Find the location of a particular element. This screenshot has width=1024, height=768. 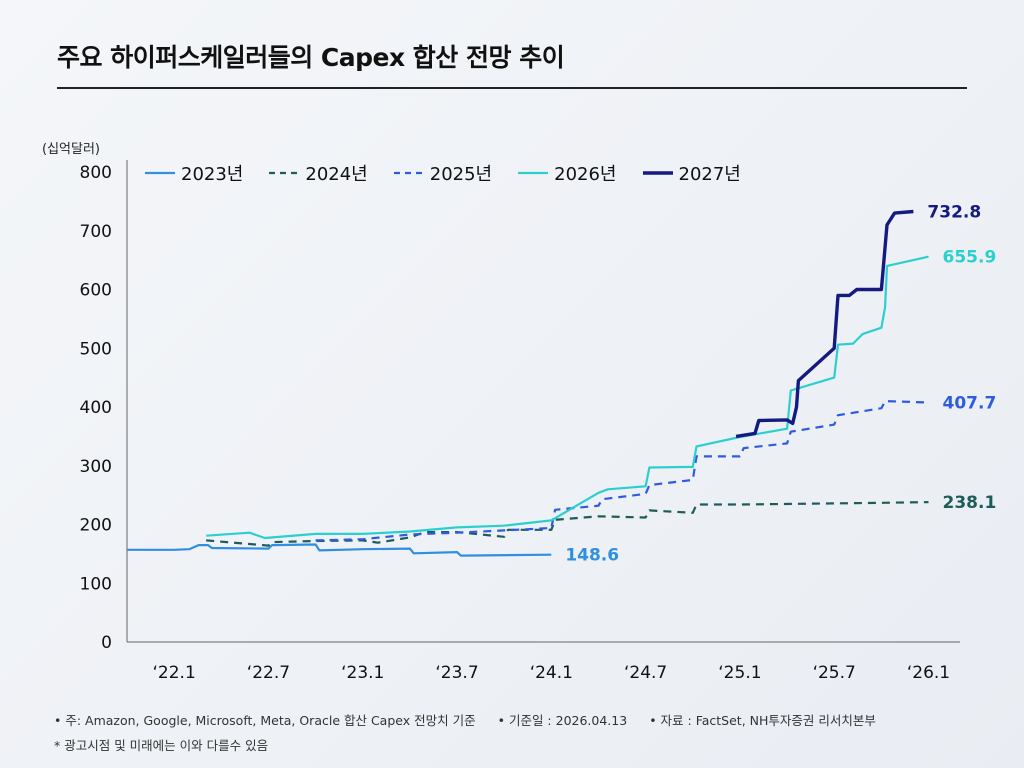

legend-label: 2026년 is located at coordinates (585, 174).